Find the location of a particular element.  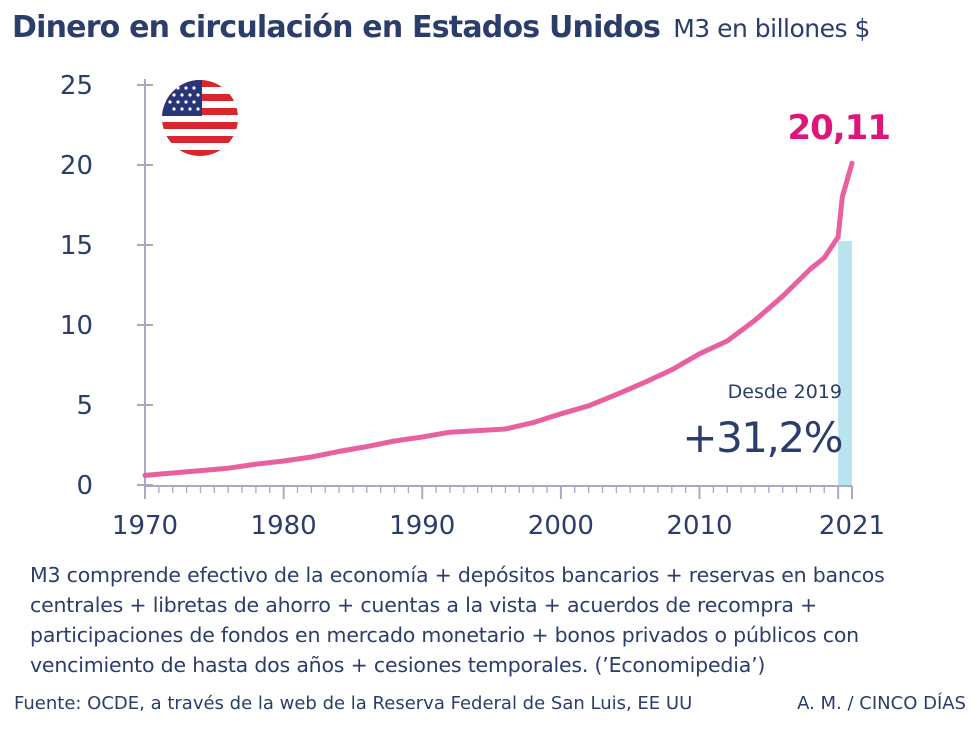

end-value-label: 20,11 is located at coordinates (838, 128).